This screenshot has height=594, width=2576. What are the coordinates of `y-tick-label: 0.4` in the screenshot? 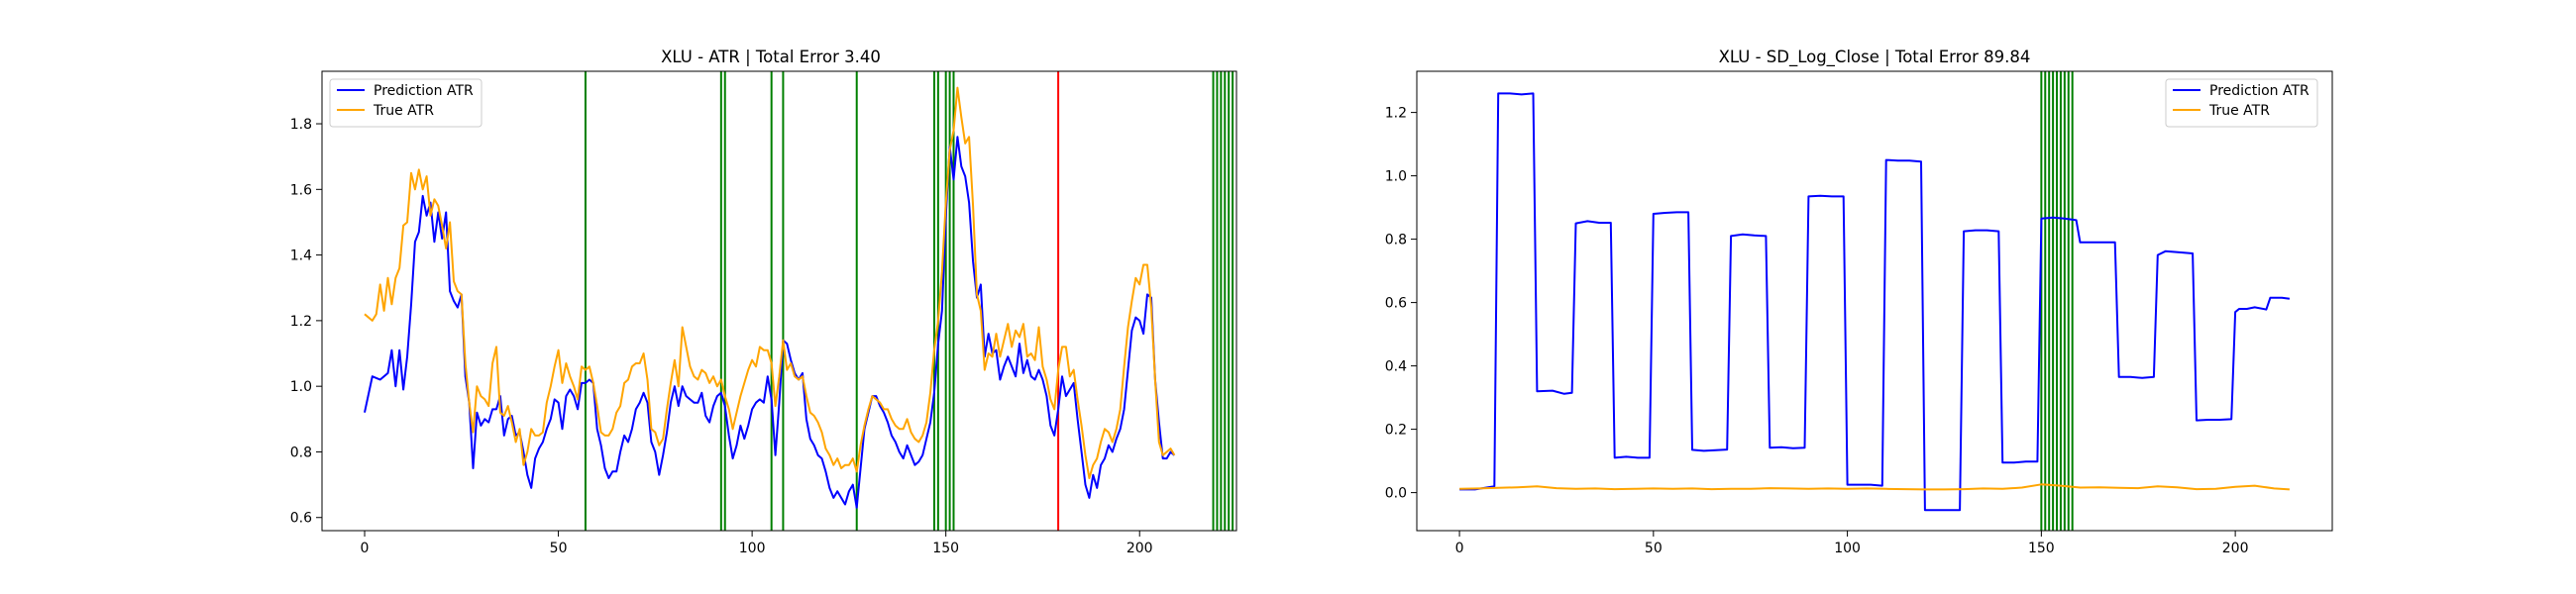 It's located at (1396, 367).